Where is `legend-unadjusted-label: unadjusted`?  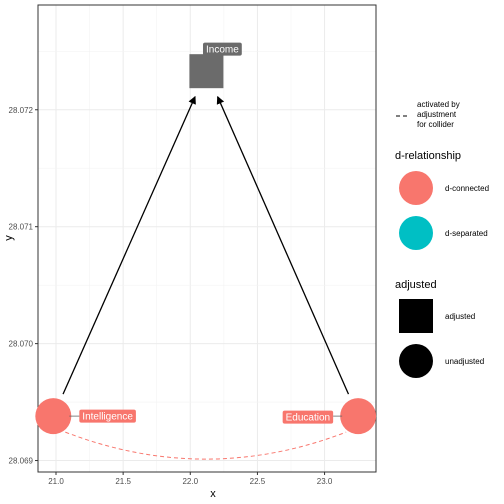
legend-unadjusted-label: unadjusted is located at coordinates (464, 361).